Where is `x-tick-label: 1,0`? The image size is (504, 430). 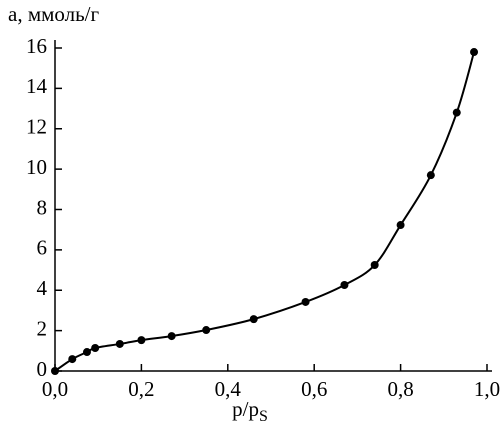
x-tick-label: 1,0 is located at coordinates (487, 389).